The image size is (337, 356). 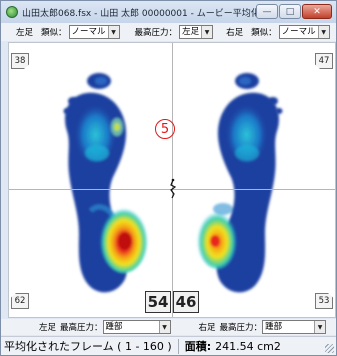 I want to click on minimize-button: —, so click(x=267, y=11).